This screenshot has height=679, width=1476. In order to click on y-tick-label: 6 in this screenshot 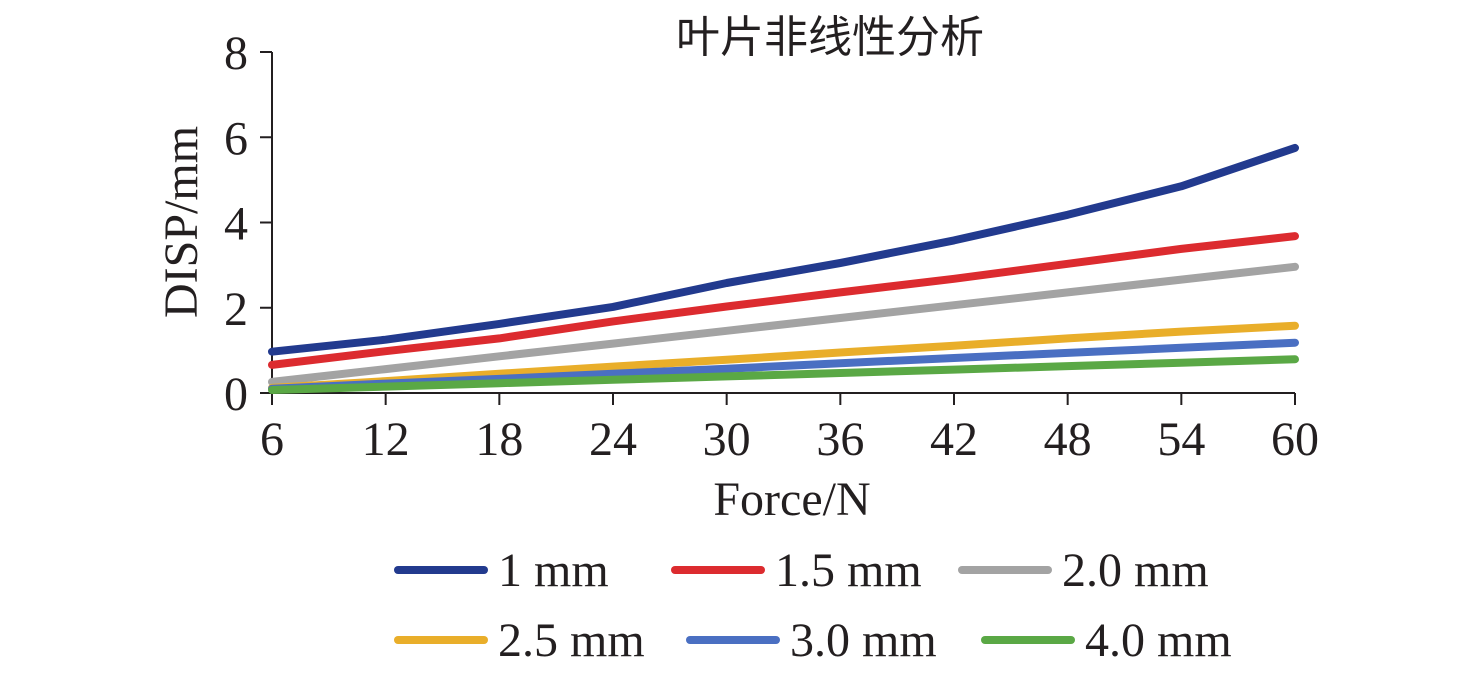, I will do `click(236, 138)`.